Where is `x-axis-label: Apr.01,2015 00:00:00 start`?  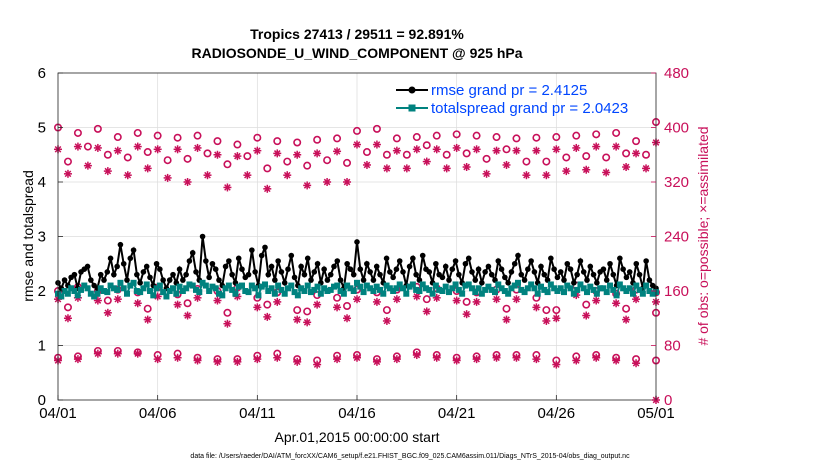 x-axis-label: Apr.01,2015 00:00:00 start is located at coordinates (356, 437).